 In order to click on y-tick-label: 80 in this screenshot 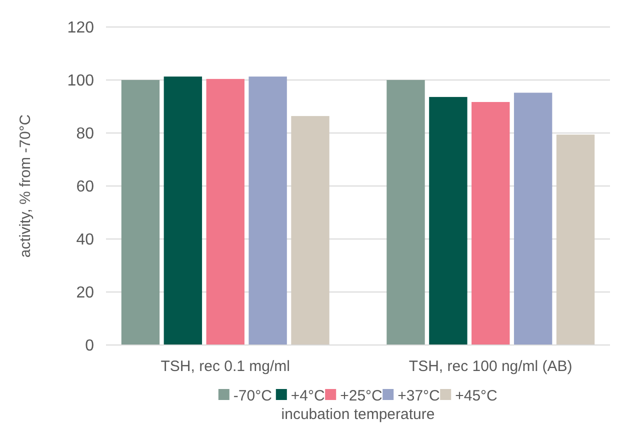, I will do `click(85, 134)`.